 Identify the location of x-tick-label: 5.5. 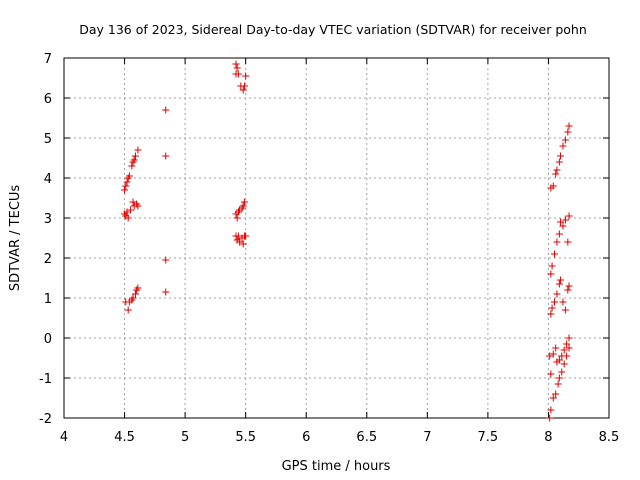
(245, 437).